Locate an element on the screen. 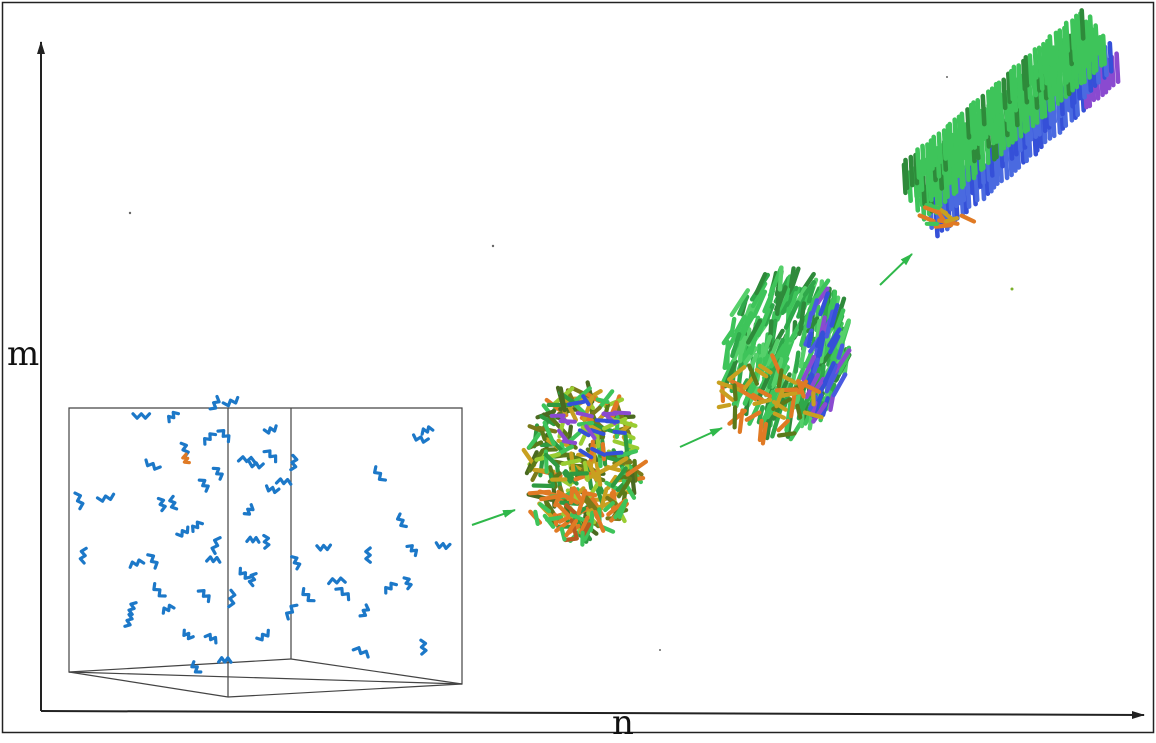 The image size is (1156, 743). partially-ordered-aggregate is located at coordinates (784, 356).